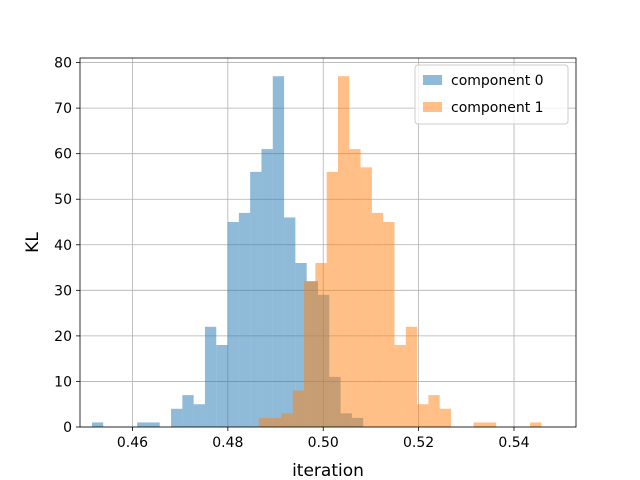 Image resolution: width=640 pixels, height=480 pixels. Describe the element at coordinates (497, 108) in the screenshot. I see `legend-label: component 1` at that location.